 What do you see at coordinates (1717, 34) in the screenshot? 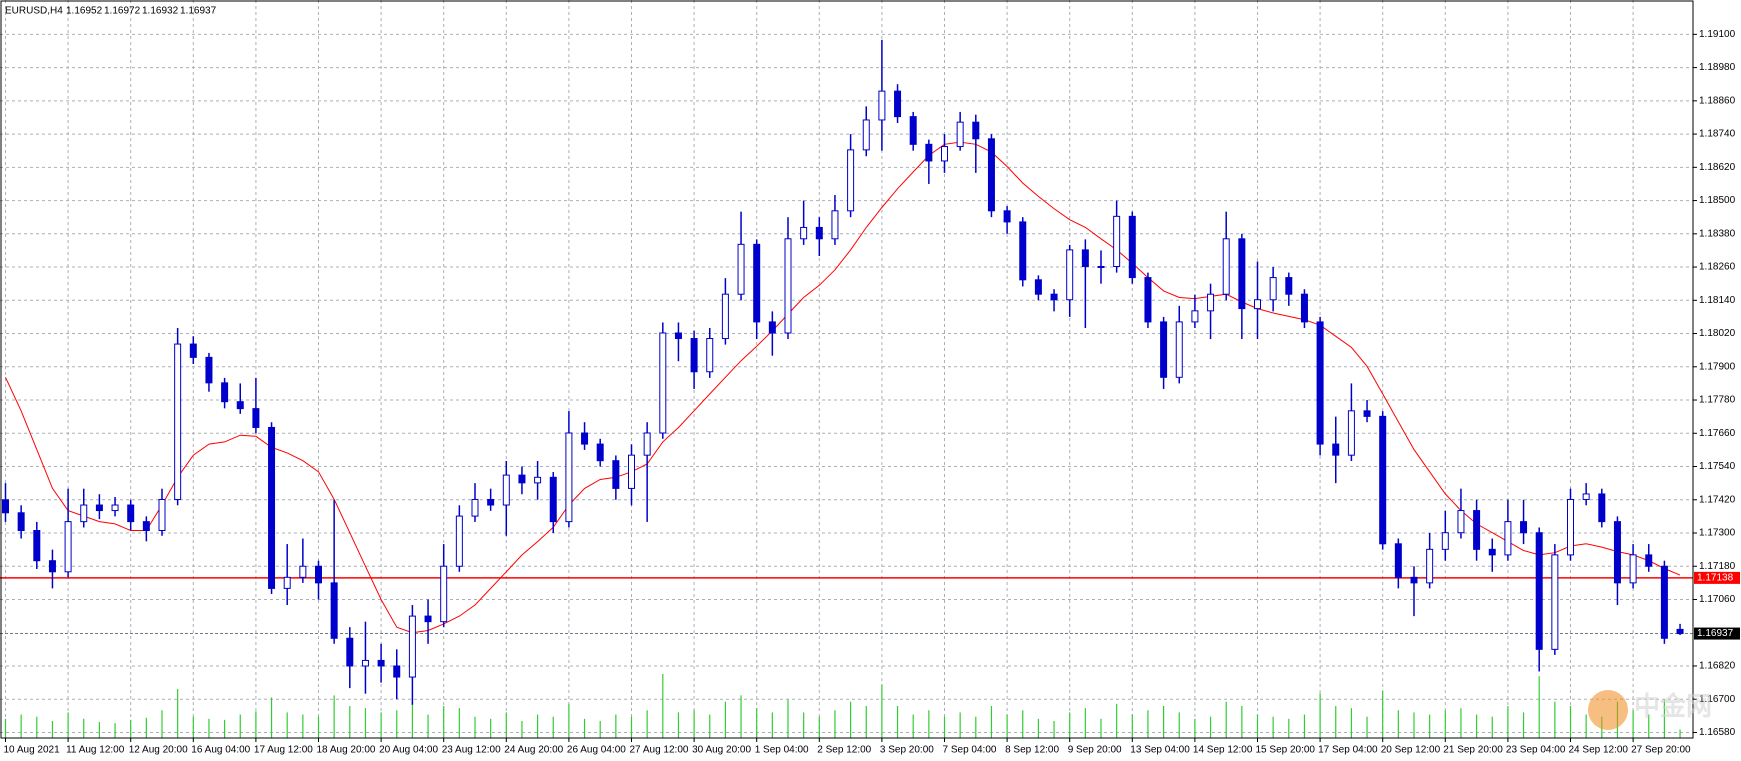
I see `y-tick-label: 1.19100` at bounding box center [1717, 34].